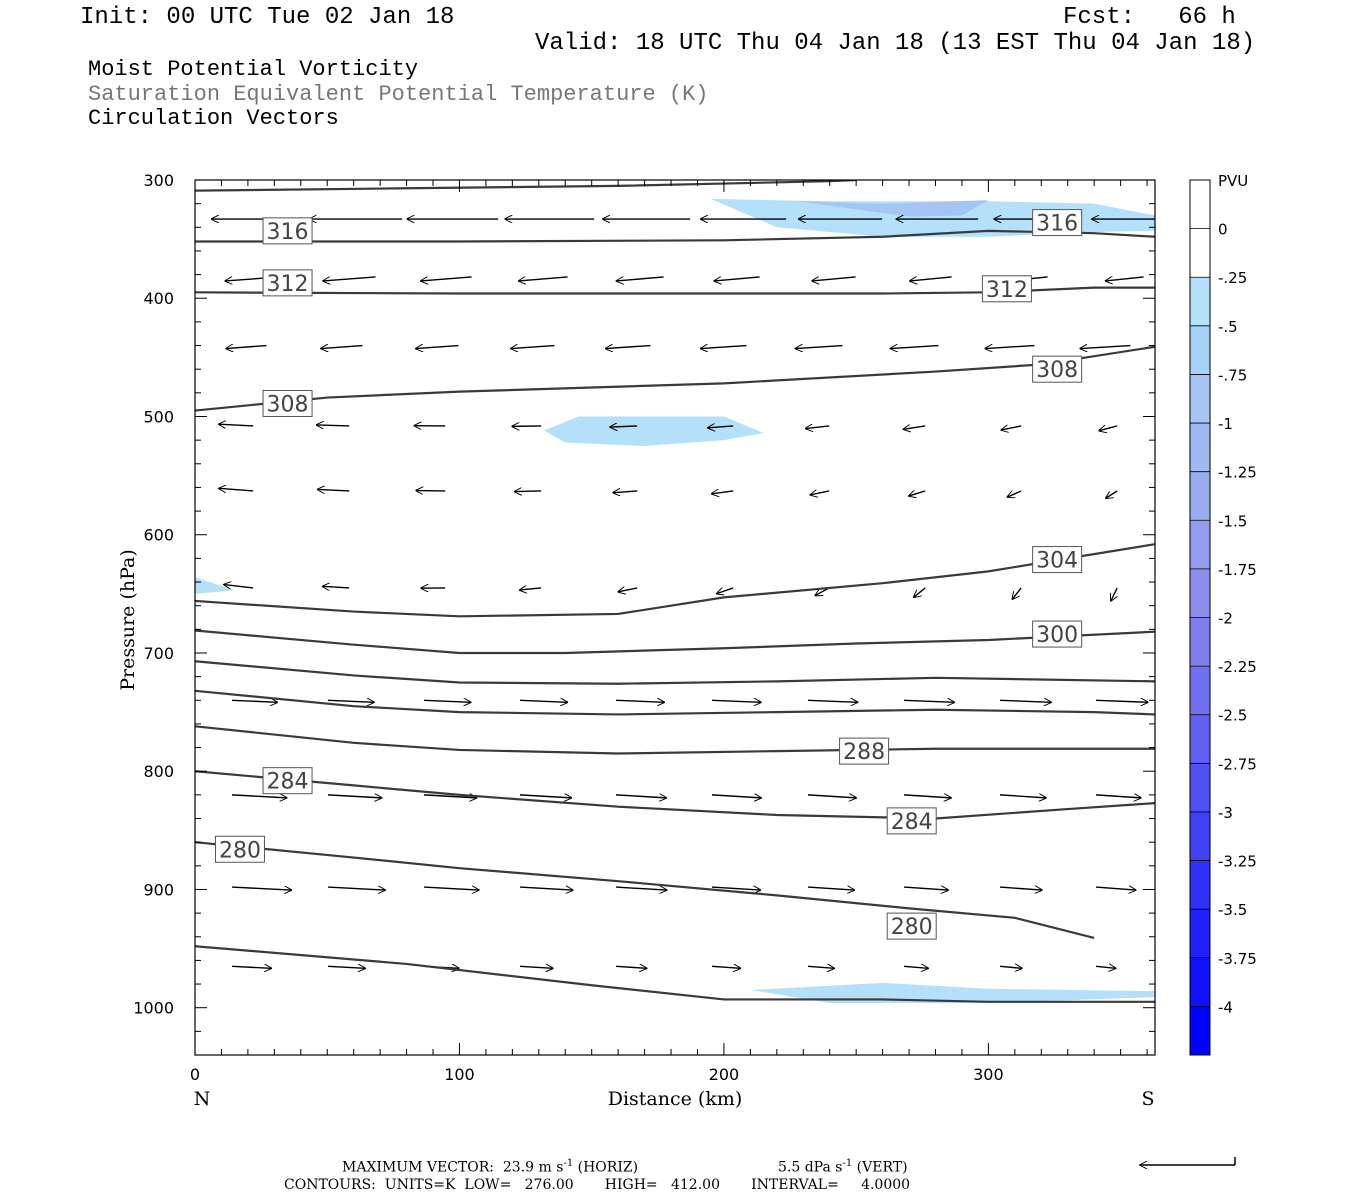 The image size is (1350, 1200). Describe the element at coordinates (158, 653) in the screenshot. I see `y-tick-label: 700` at that location.